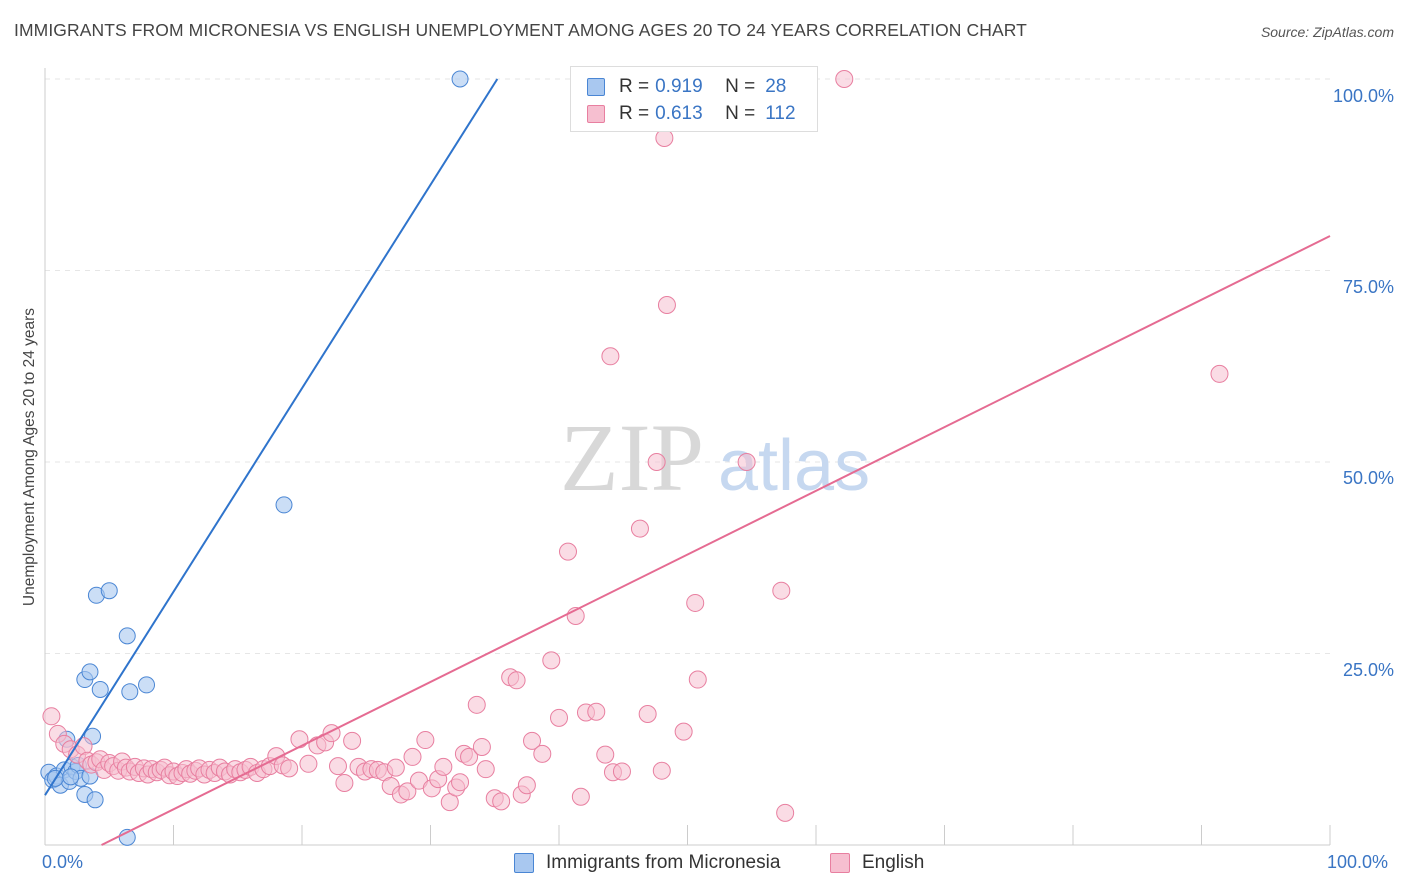 This screenshot has width=1406, height=892. I want to click on r-value: 0.919, so click(679, 86).